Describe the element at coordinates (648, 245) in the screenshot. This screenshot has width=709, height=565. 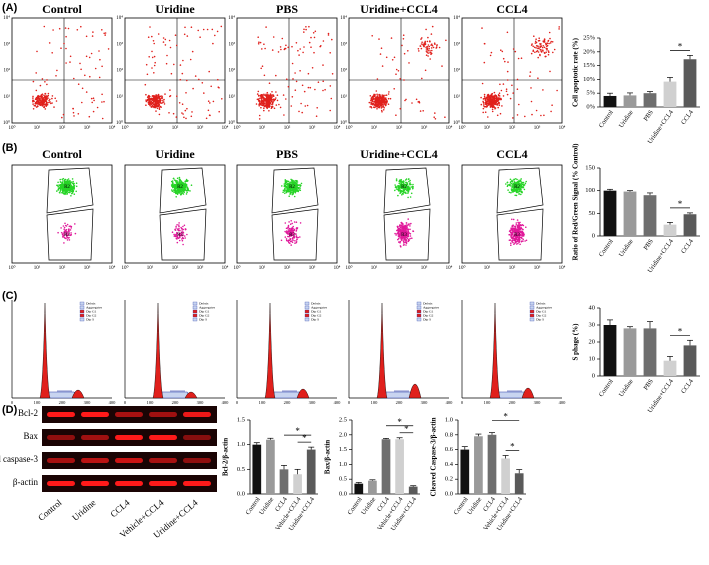
I see `x-tick-label: PBS` at that location.